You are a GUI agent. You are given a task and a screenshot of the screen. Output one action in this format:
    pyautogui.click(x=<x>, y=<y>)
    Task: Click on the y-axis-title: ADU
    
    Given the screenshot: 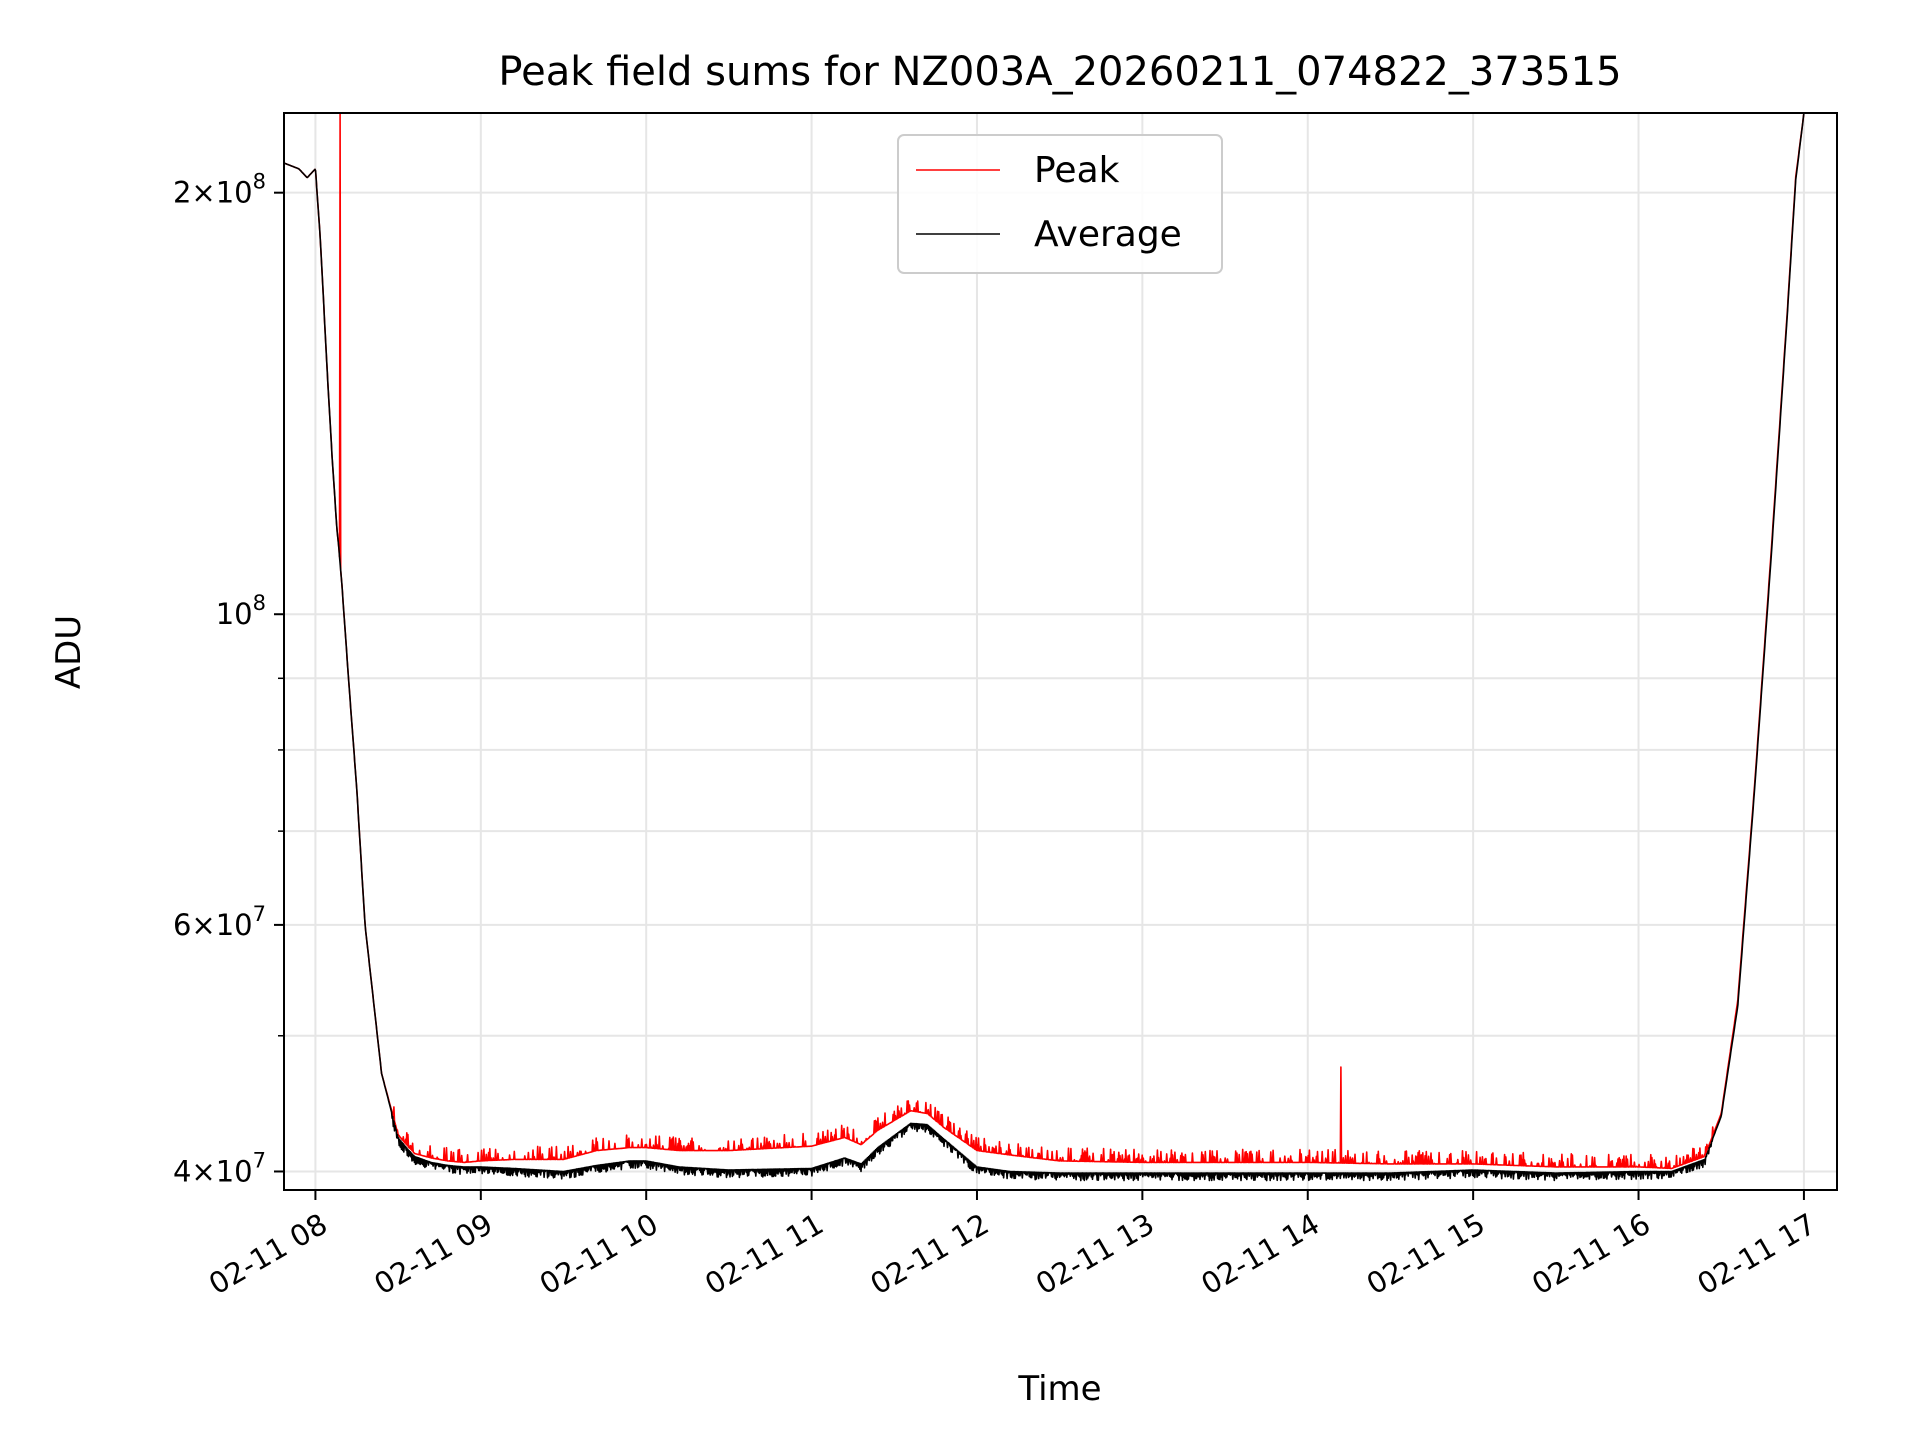 What is the action you would take?
    pyautogui.click(x=69, y=652)
    